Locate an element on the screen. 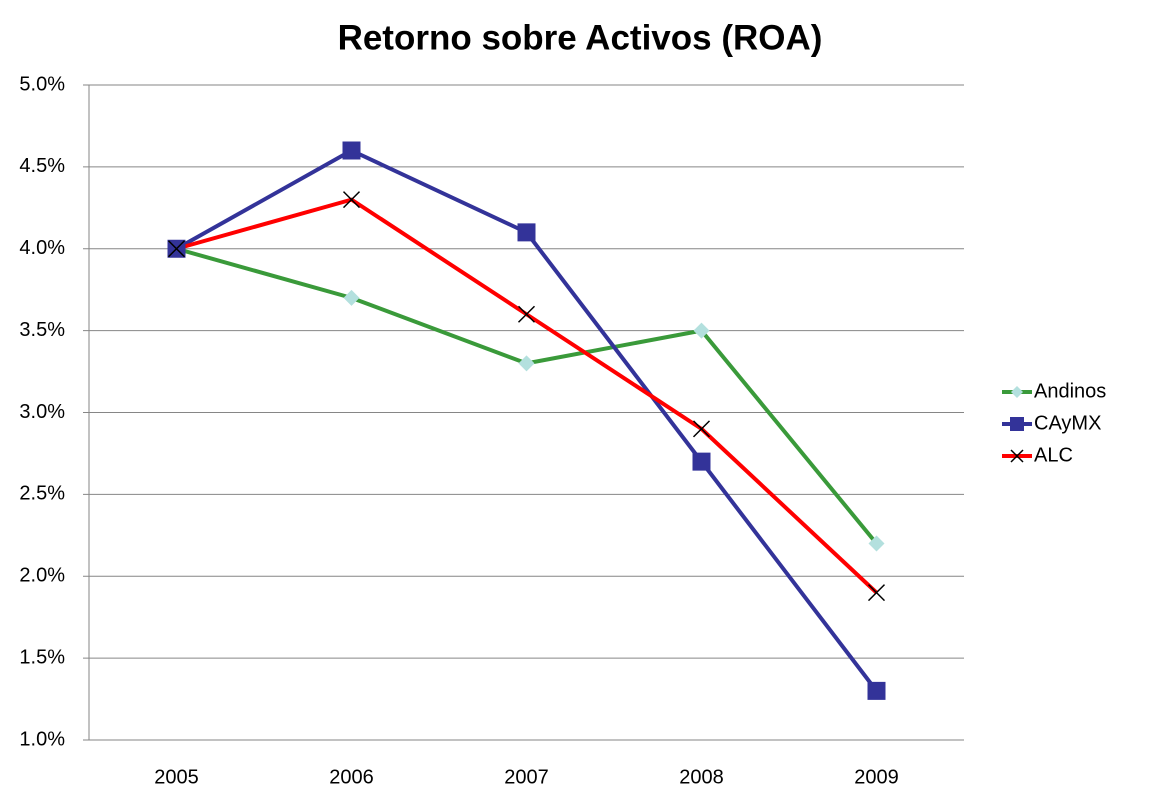 The height and width of the screenshot is (790, 1156). y-tick-label: 4.5% is located at coordinates (42, 166).